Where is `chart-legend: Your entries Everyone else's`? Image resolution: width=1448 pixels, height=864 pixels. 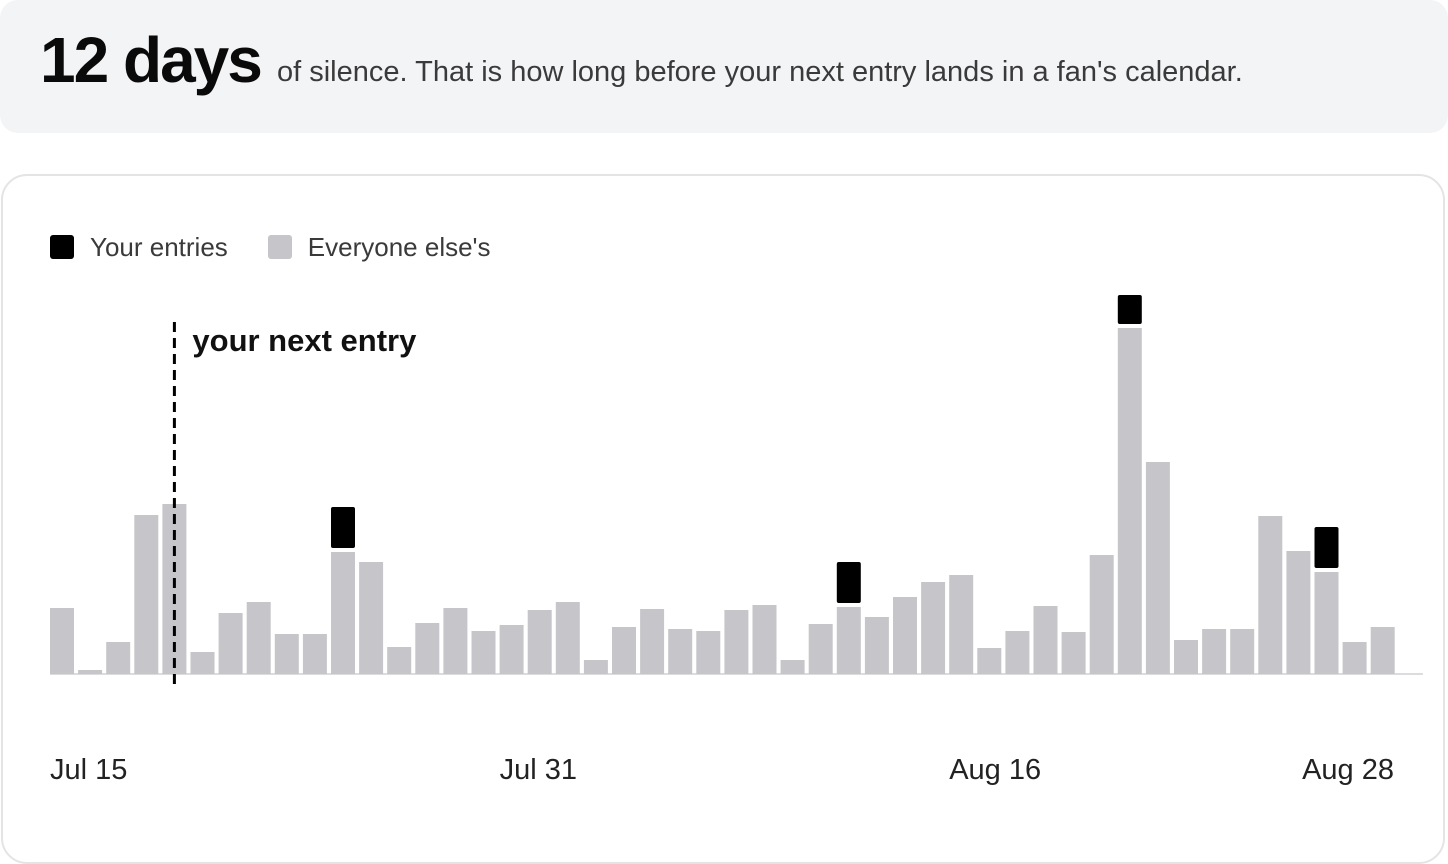
chart-legend: Your entries Everyone else's is located at coordinates (290, 247).